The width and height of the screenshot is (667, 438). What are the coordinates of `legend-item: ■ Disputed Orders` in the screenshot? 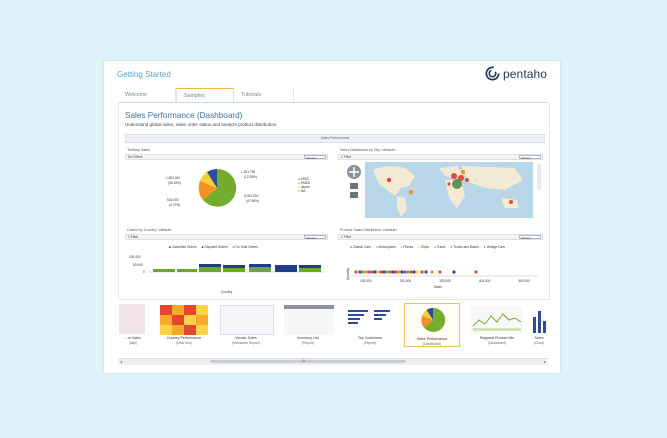 It's located at (214, 247).